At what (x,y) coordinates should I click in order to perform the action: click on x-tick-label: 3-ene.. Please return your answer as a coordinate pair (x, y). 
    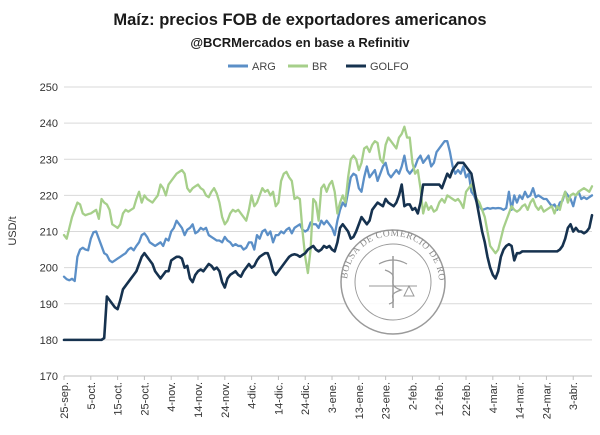
    Looking at the image, I should click on (333, 397).